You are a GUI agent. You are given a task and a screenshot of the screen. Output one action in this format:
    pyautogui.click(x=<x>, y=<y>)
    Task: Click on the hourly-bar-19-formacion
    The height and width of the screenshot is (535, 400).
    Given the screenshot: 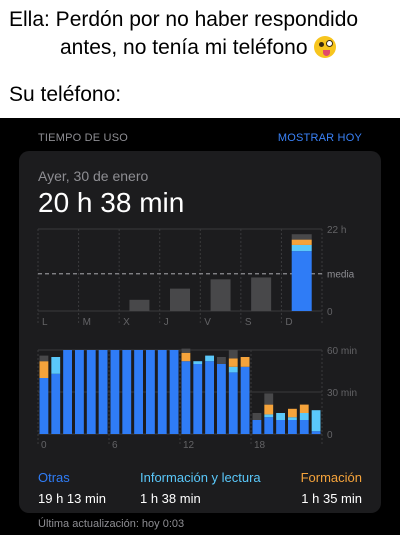 What is the action you would take?
    pyautogui.click(x=269, y=409)
    